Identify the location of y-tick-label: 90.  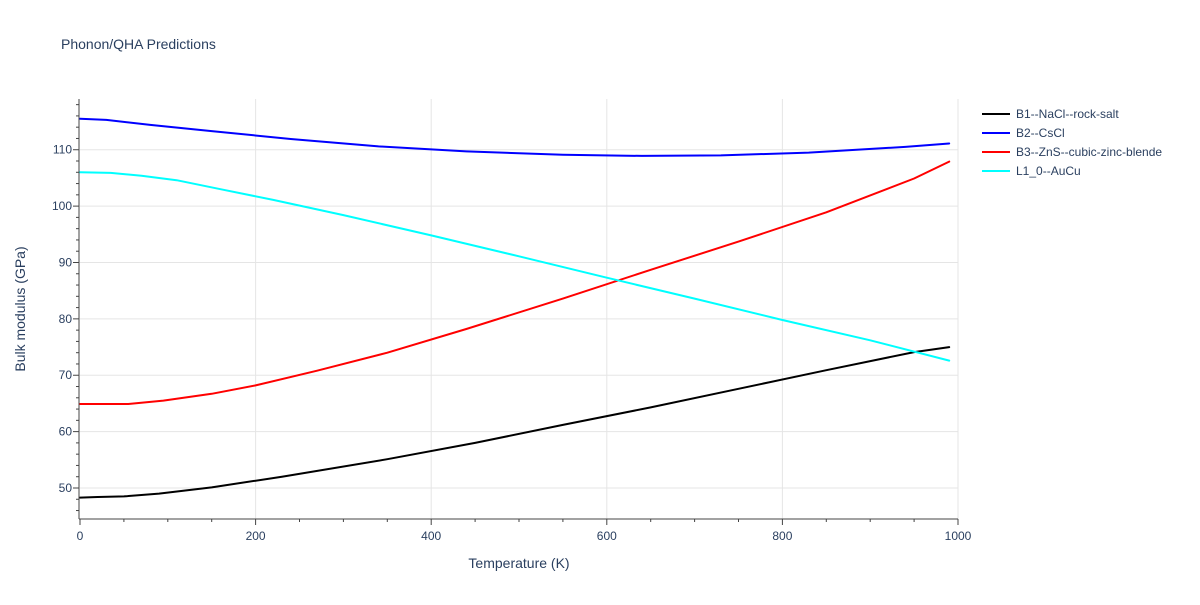
(66, 262).